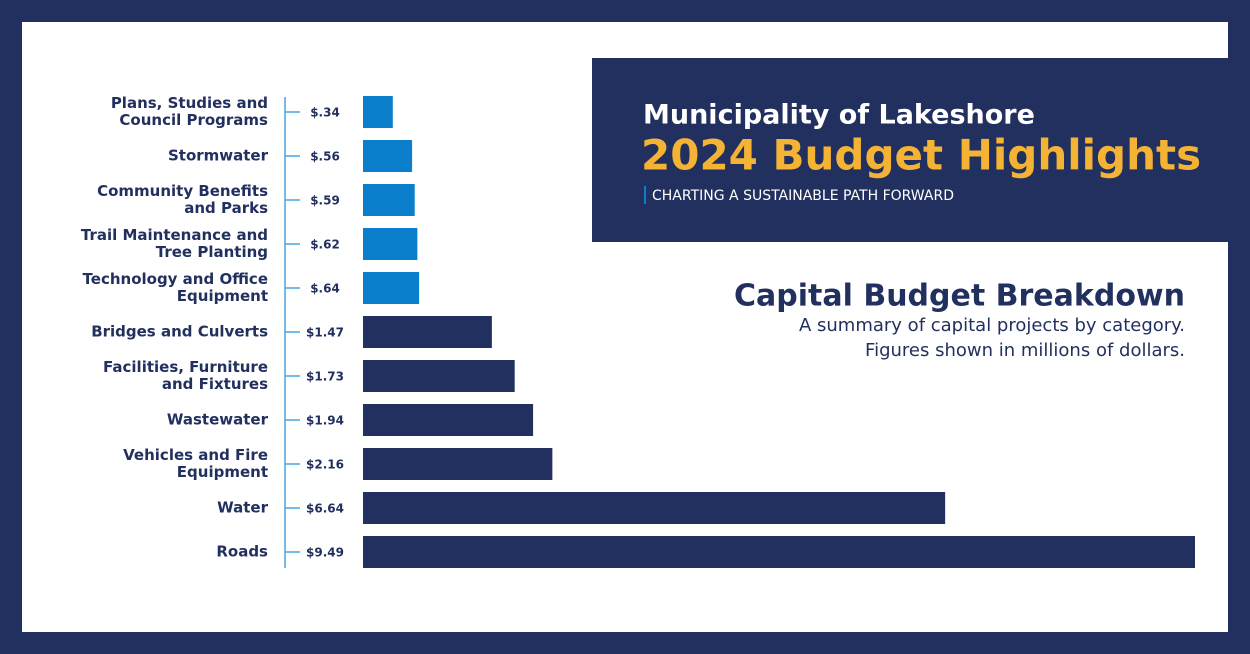 Image resolution: width=1250 pixels, height=654 pixels. I want to click on value-label: $.62, so click(325, 245).